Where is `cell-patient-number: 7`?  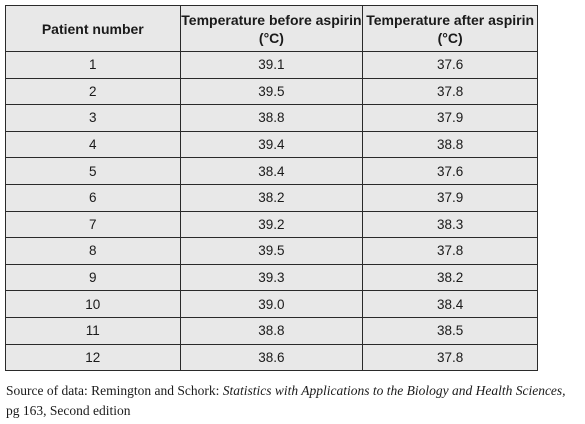
cell-patient-number: 7 is located at coordinates (93, 224).